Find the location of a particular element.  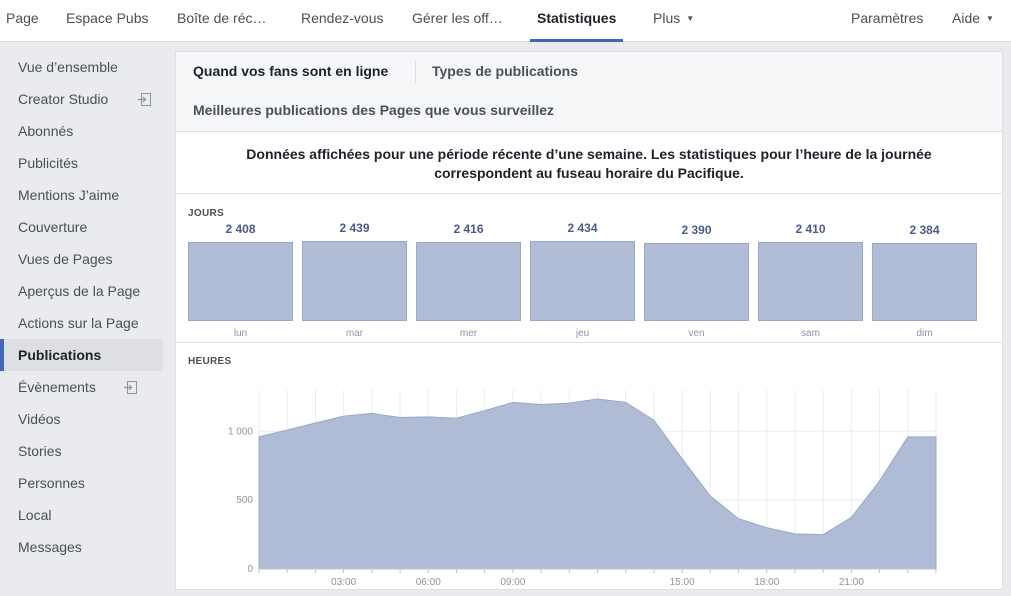

day-value-label: 2 384 is located at coordinates (924, 230).